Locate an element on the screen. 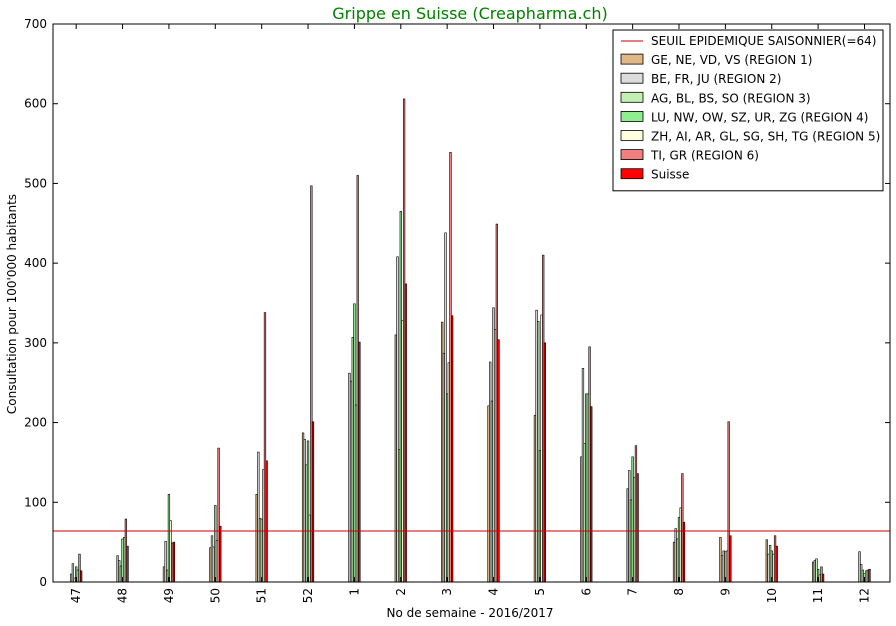 The height and width of the screenshot is (626, 896). x-tick-label: 48 is located at coordinates (123, 595).